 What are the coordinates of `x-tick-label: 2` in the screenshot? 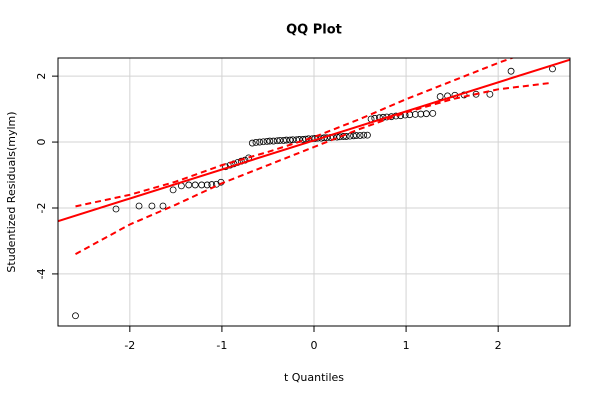 It's located at (498, 345).